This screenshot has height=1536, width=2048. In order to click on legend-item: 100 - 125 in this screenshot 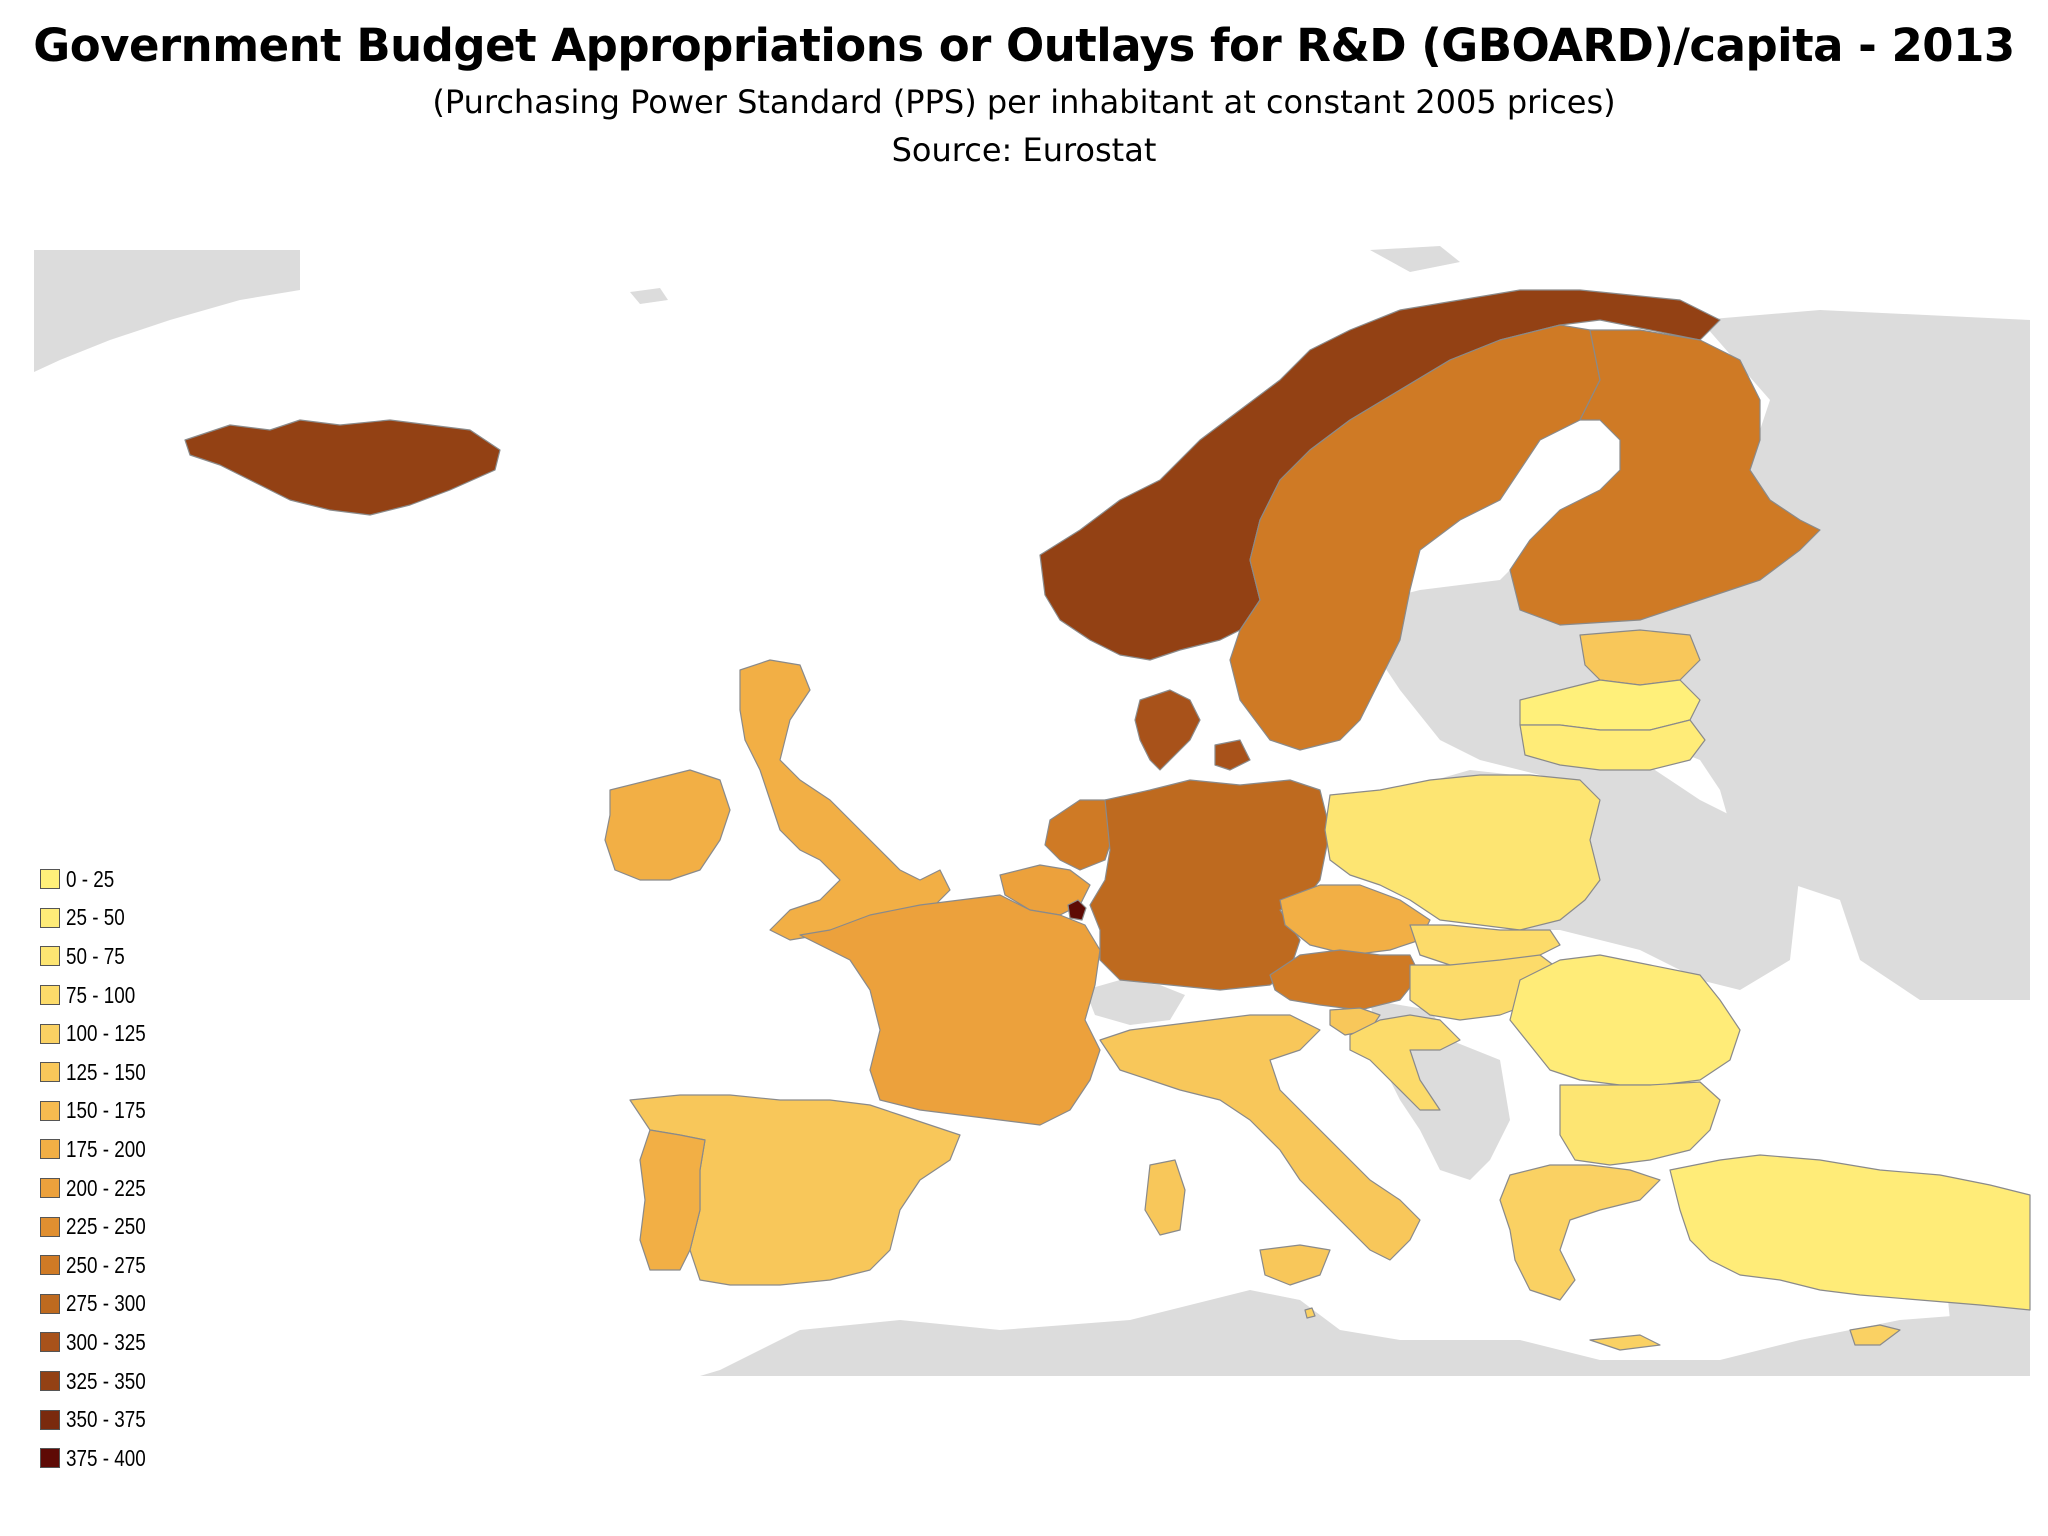, I will do `click(101, 1033)`.